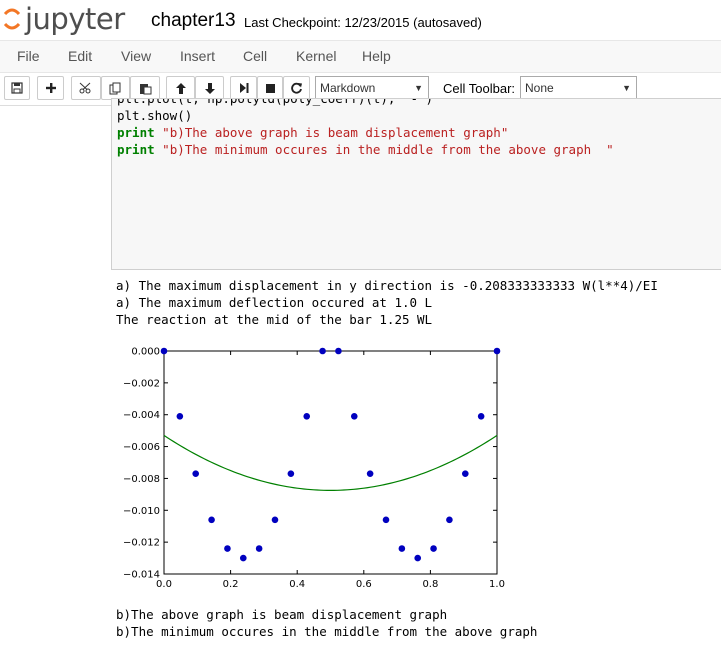  What do you see at coordinates (255, 56) in the screenshot?
I see `menu-cell: Cell` at bounding box center [255, 56].